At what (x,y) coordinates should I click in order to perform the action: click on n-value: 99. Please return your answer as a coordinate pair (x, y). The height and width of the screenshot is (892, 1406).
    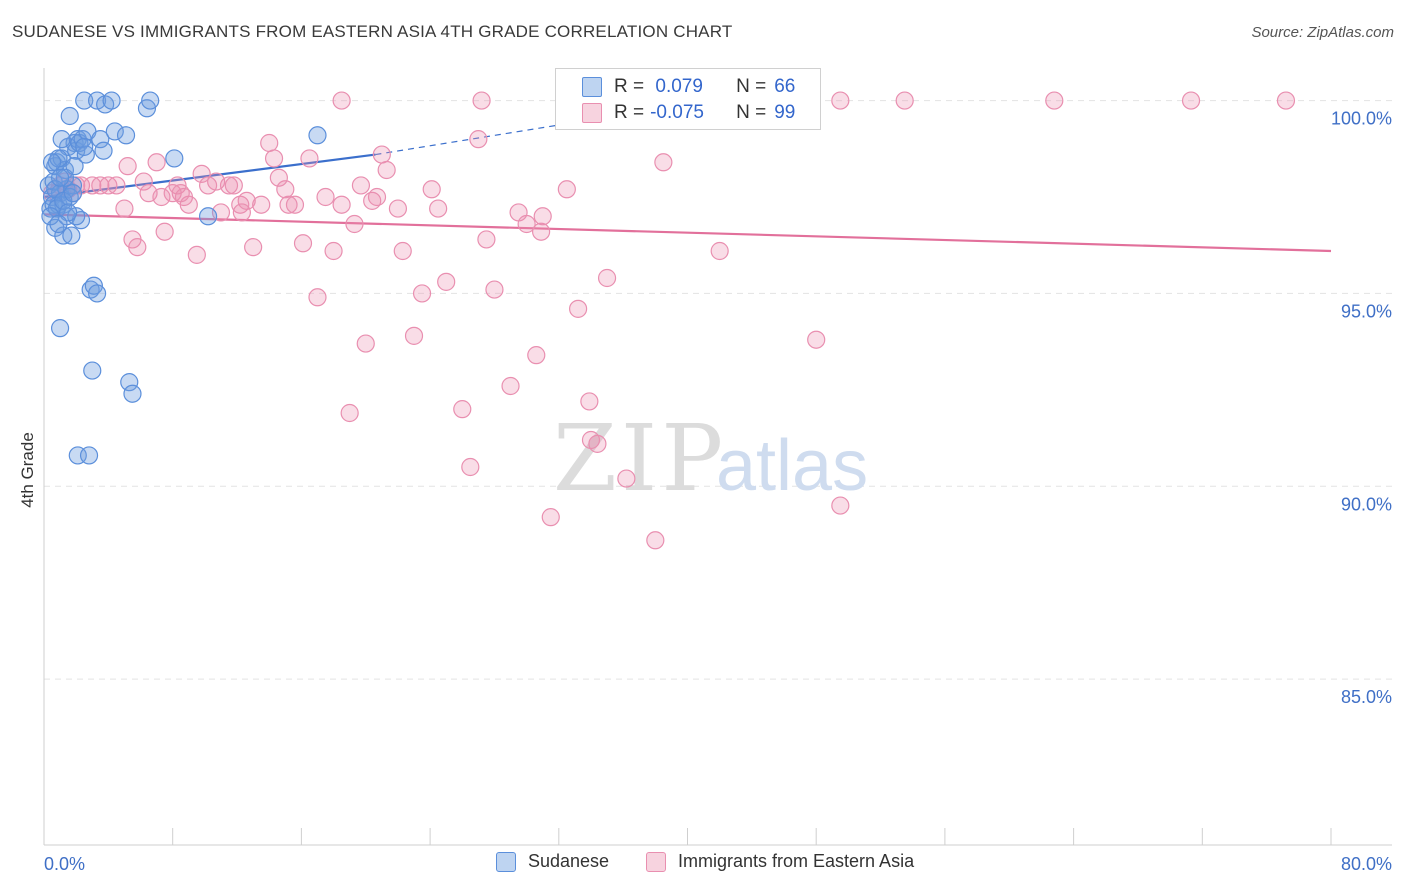
    Looking at the image, I should click on (785, 112).